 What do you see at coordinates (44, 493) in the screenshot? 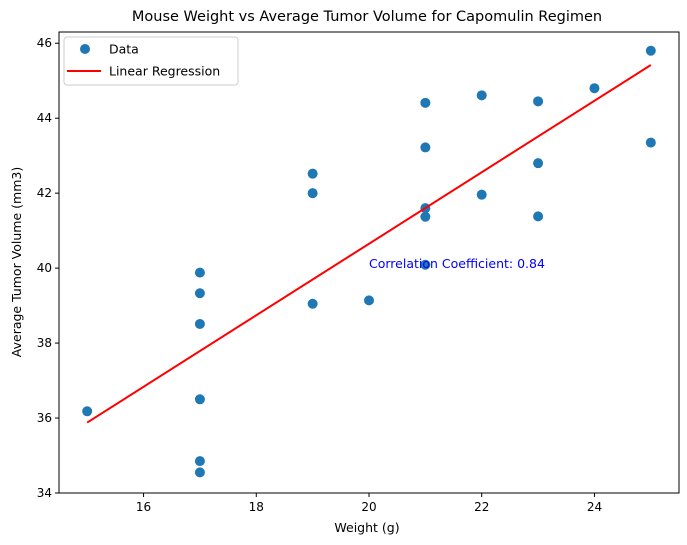
I see `y-tick-label: 34` at bounding box center [44, 493].